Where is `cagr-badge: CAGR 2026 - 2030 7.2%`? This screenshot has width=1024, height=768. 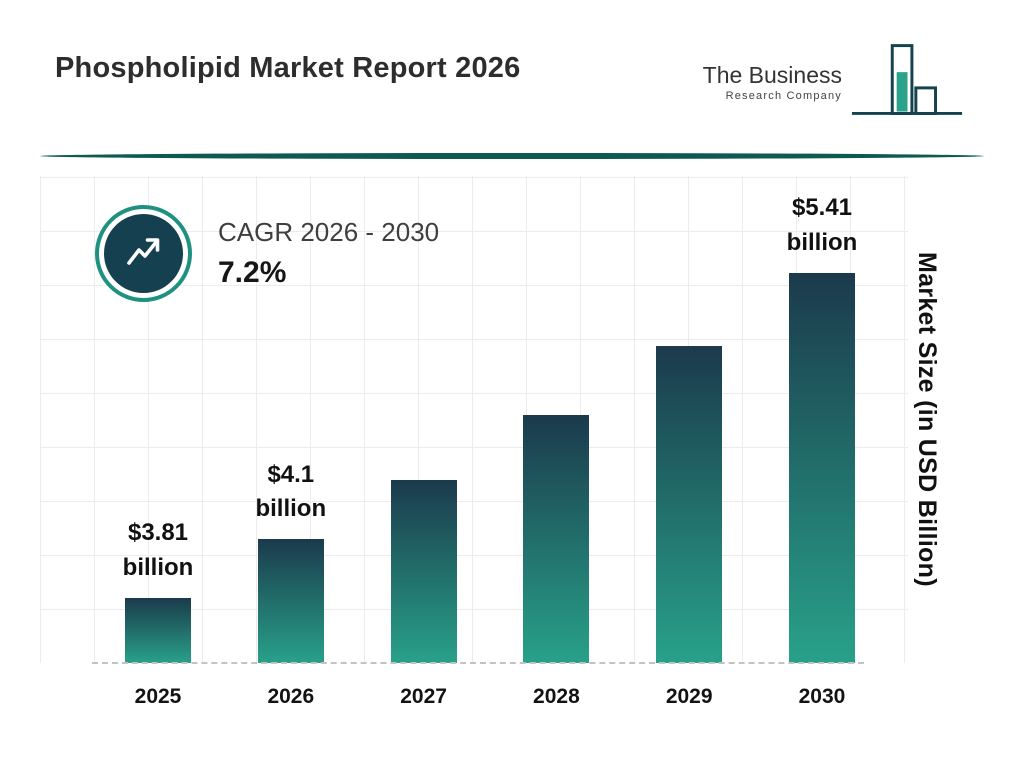 cagr-badge: CAGR 2026 - 2030 7.2% is located at coordinates (267, 253).